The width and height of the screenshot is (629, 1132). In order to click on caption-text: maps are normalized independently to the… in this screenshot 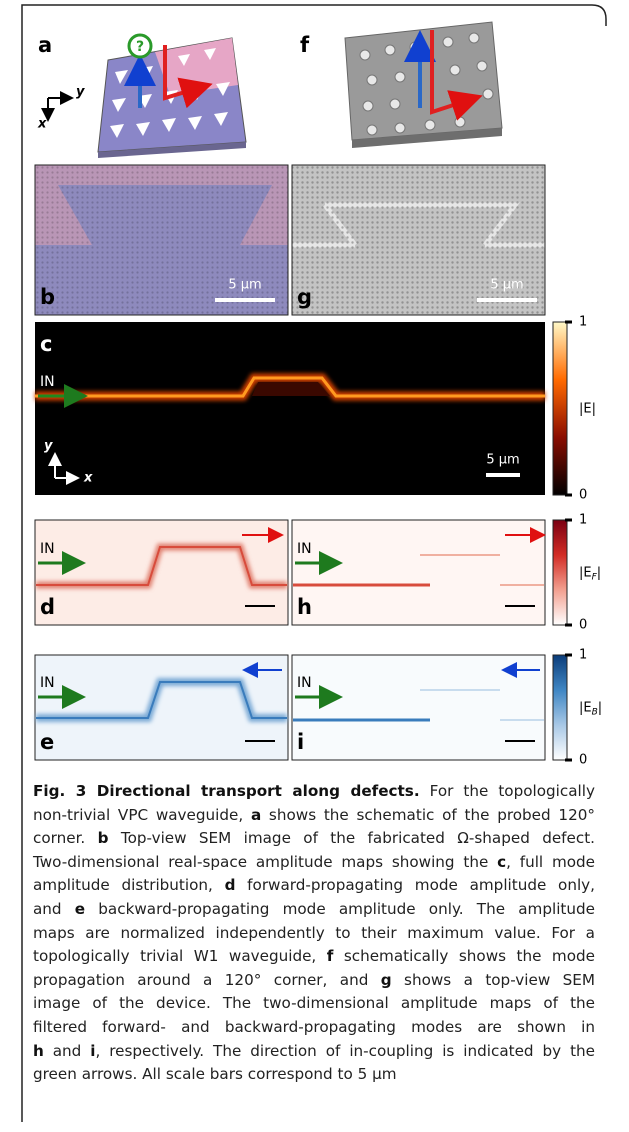, I will do `click(314, 932)`.